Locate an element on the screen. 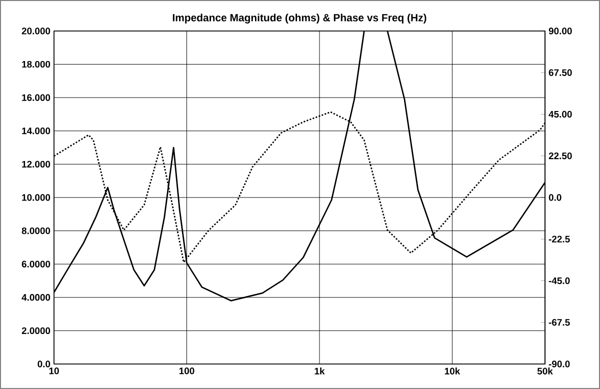 The image size is (600, 389). y-tick-label: 18.000 is located at coordinates (36, 64).